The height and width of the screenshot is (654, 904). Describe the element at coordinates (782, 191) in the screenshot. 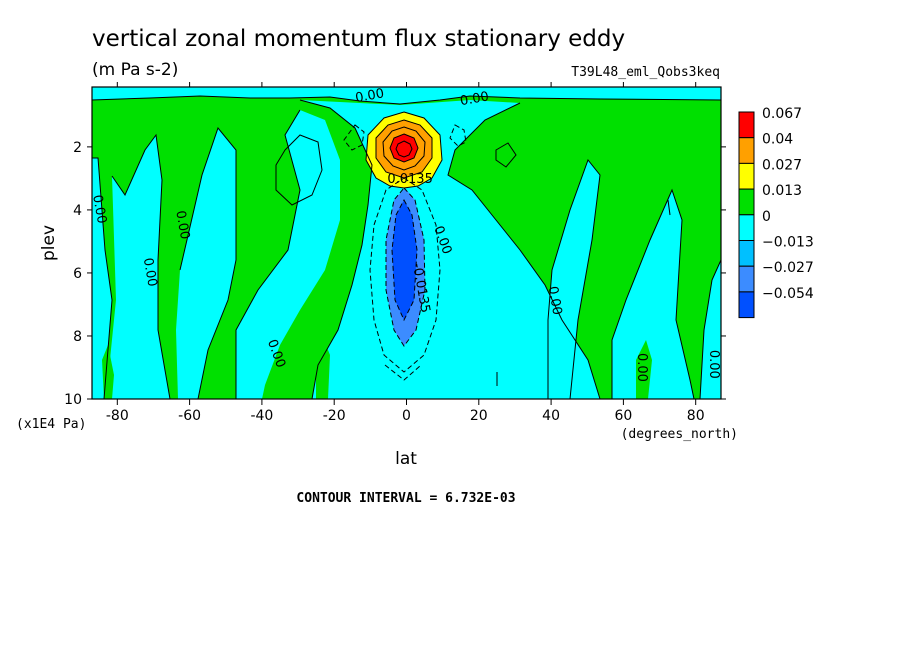

I see `colorbar-label: 0.013` at that location.